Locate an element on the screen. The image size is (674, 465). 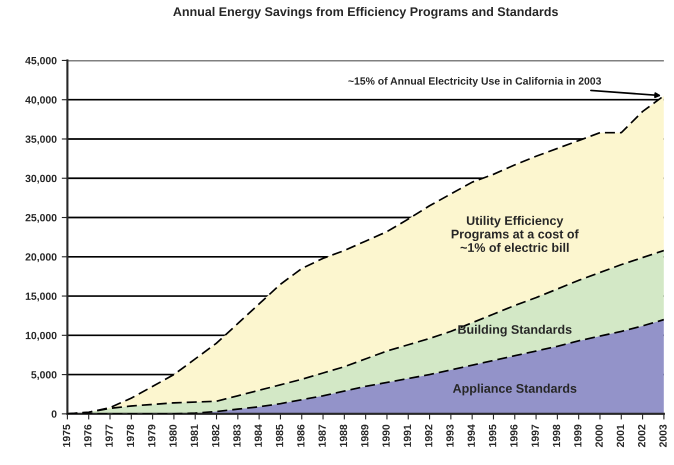
x-tick-label: 2001 is located at coordinates (620, 436).